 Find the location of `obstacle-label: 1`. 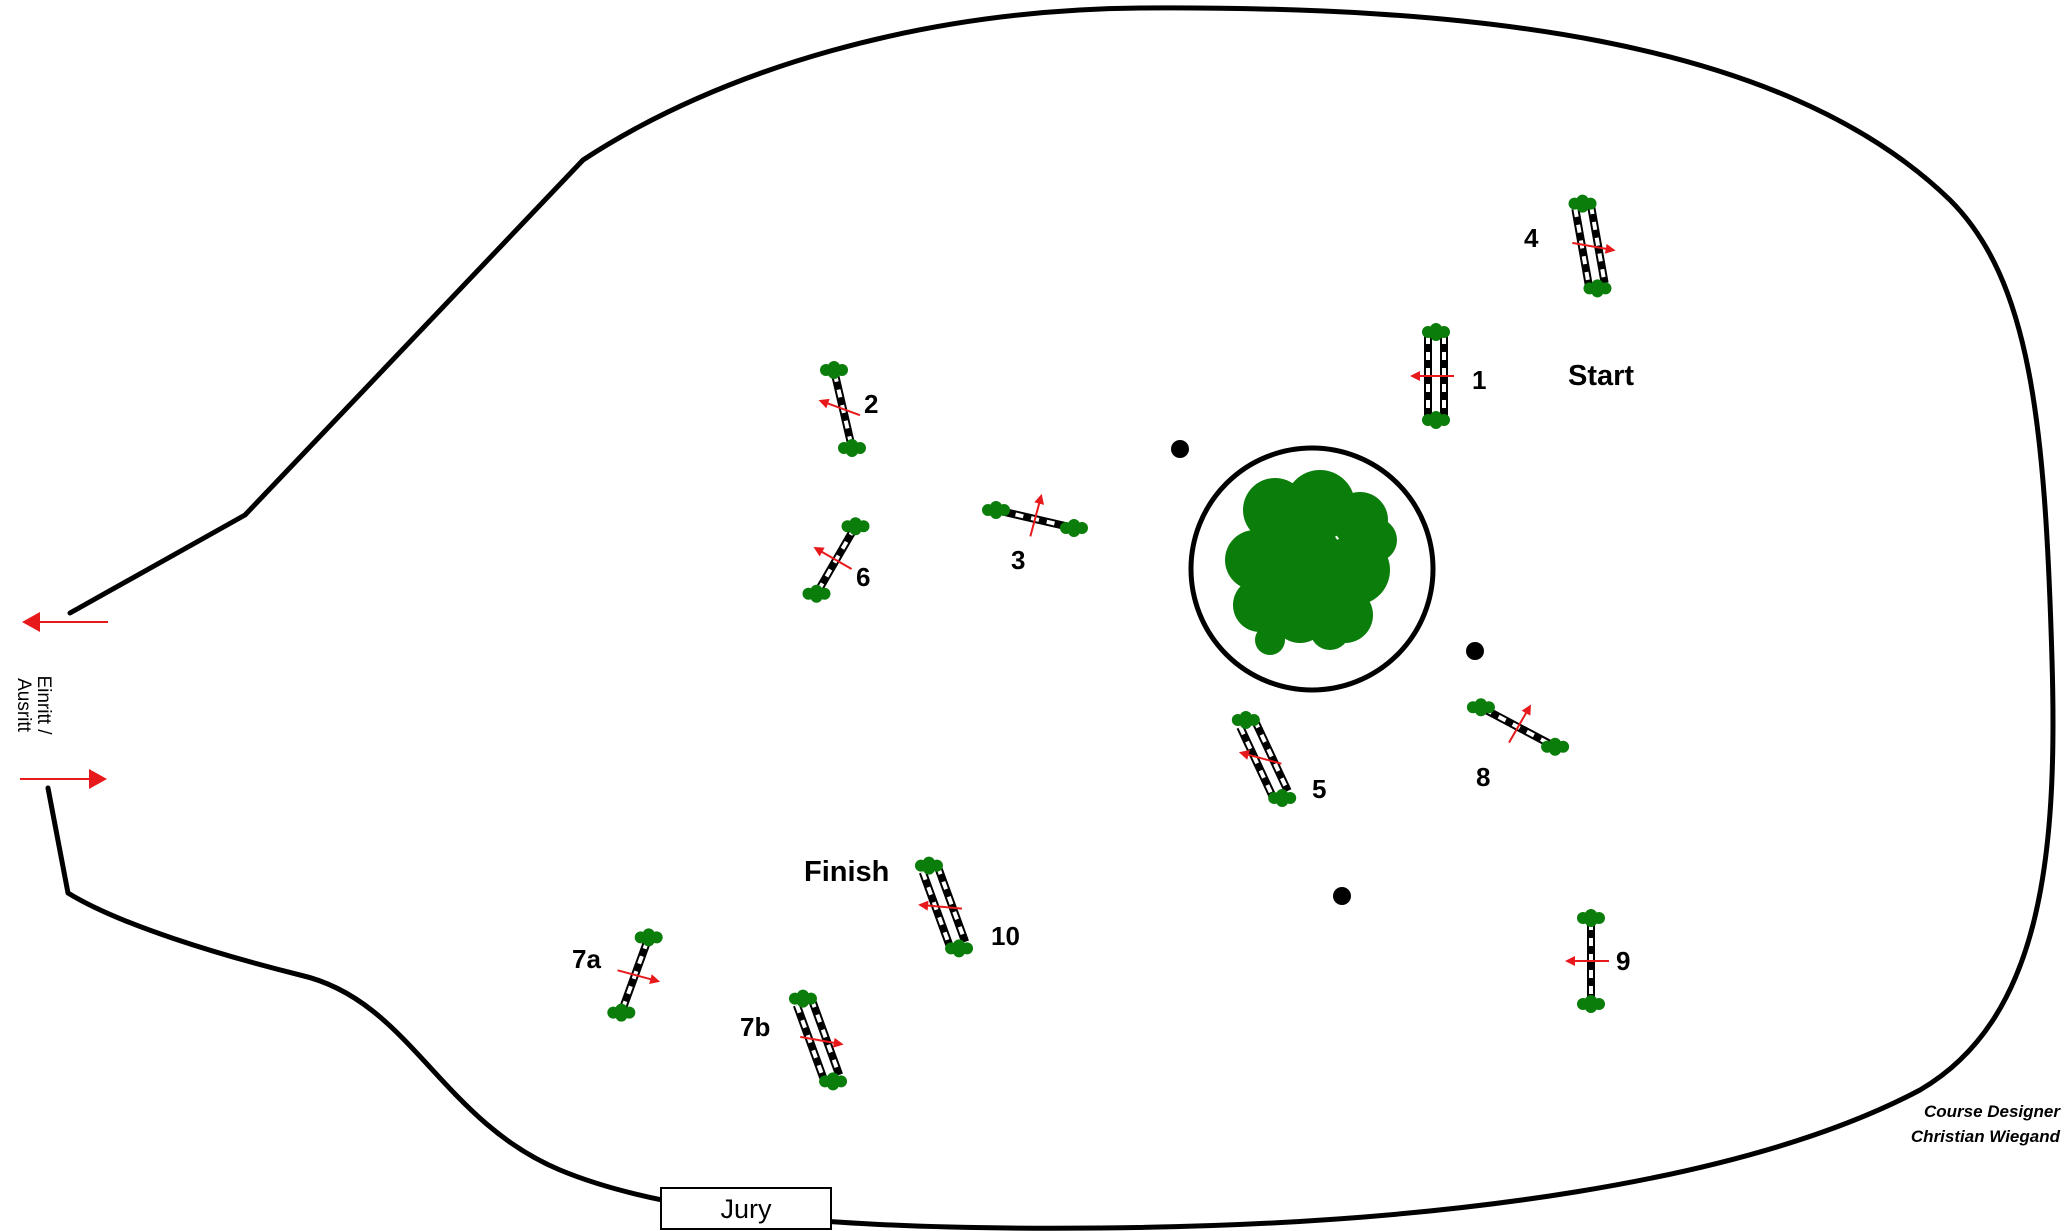

obstacle-label: 1 is located at coordinates (1479, 380).